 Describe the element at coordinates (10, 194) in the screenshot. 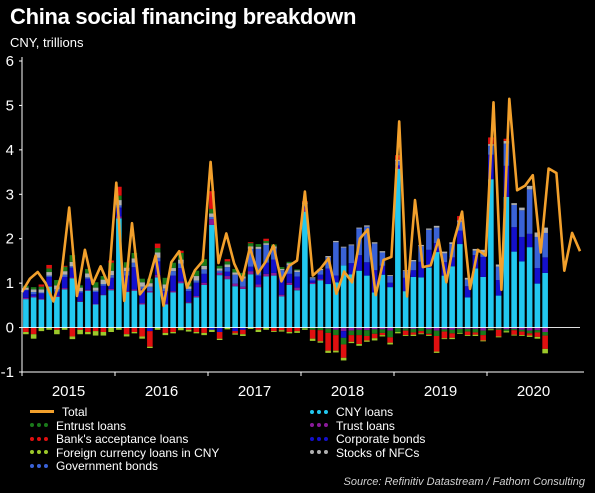

I see `y-tick-label: 3` at that location.